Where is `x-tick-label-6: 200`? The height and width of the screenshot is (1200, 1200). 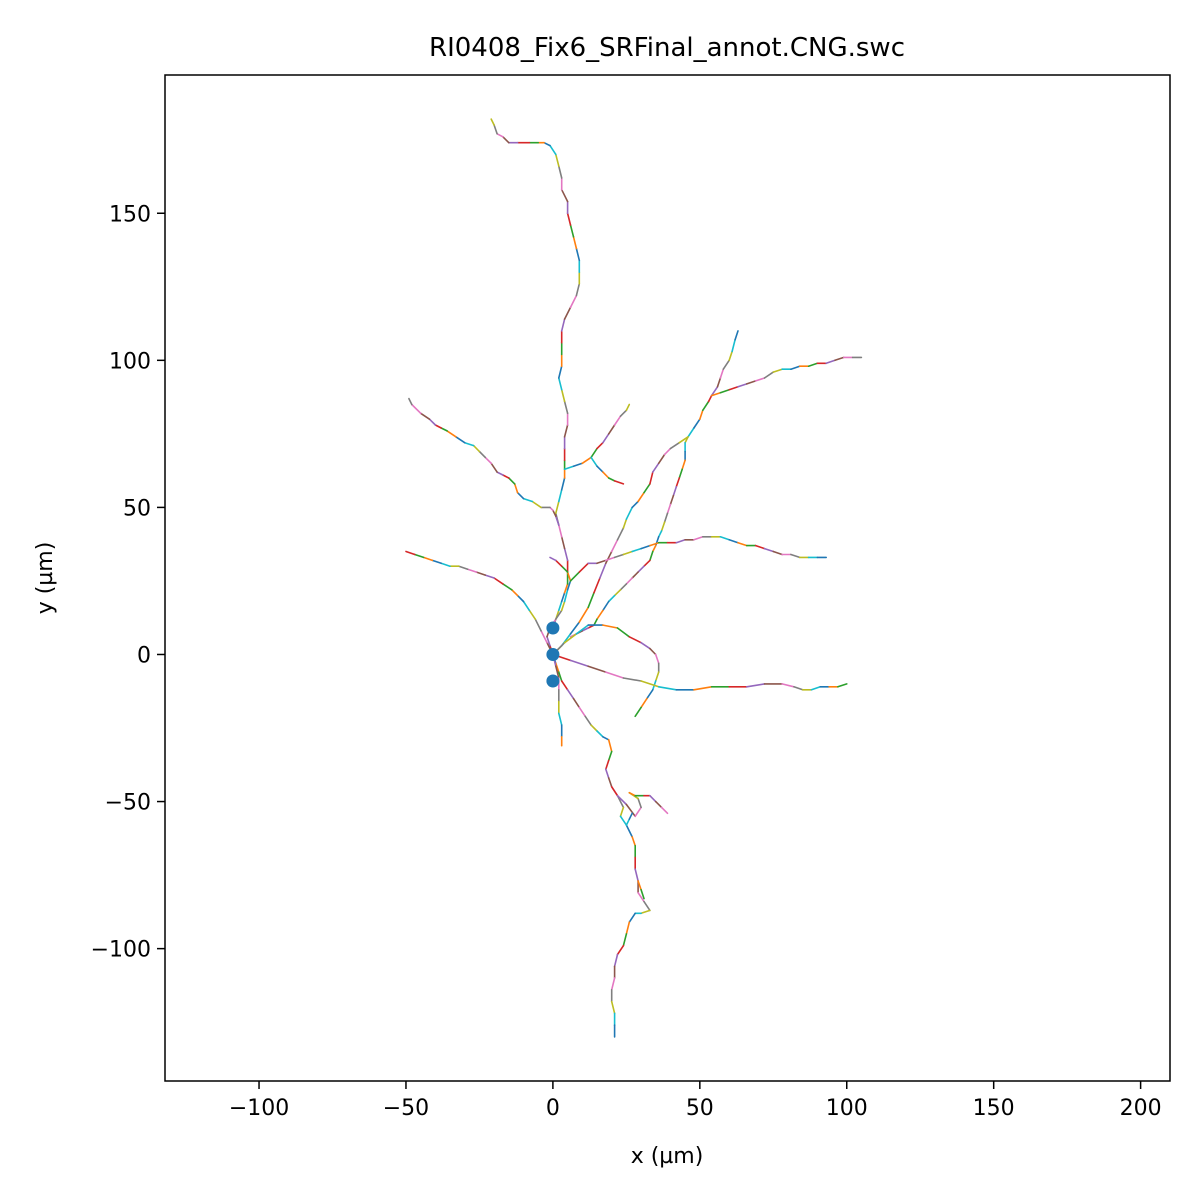 x-tick-label-6: 200 is located at coordinates (1141, 1108).